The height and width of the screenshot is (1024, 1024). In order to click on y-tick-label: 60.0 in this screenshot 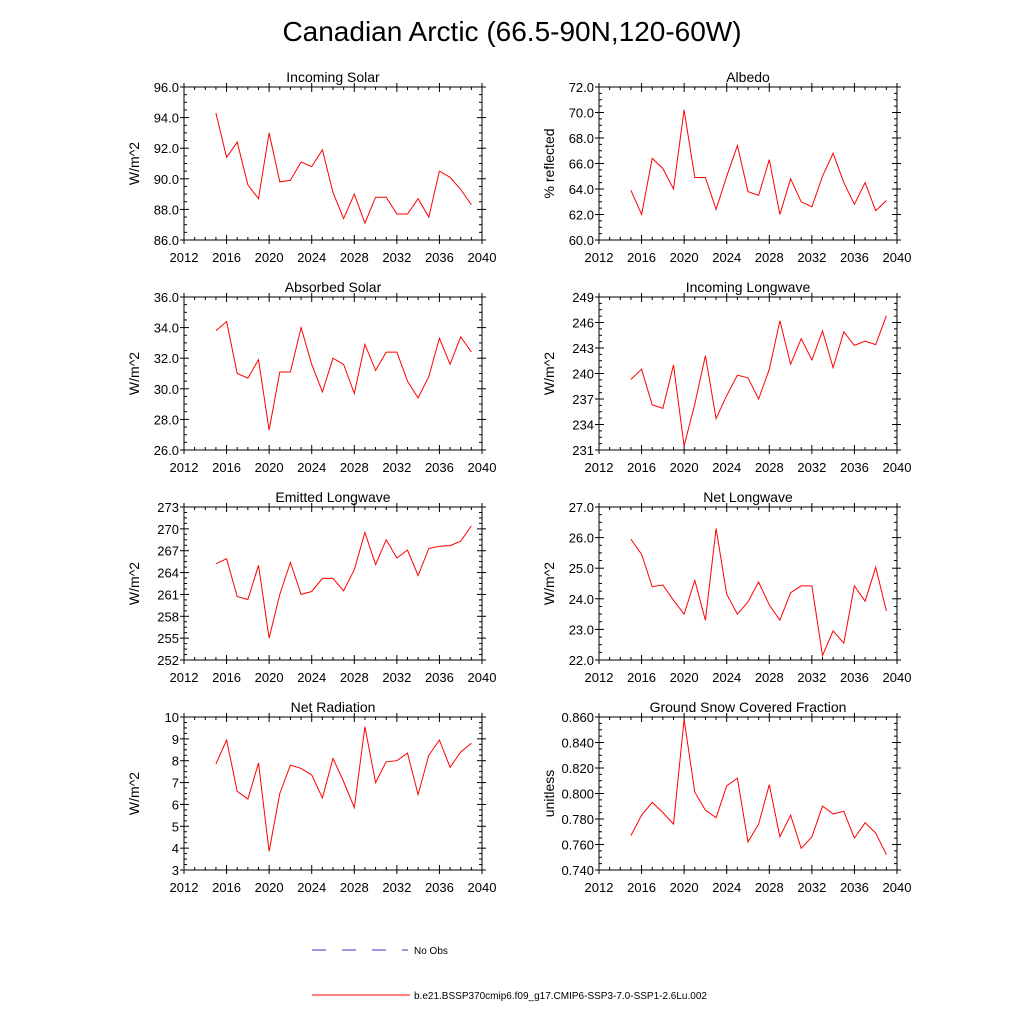, I will do `click(581, 240)`.